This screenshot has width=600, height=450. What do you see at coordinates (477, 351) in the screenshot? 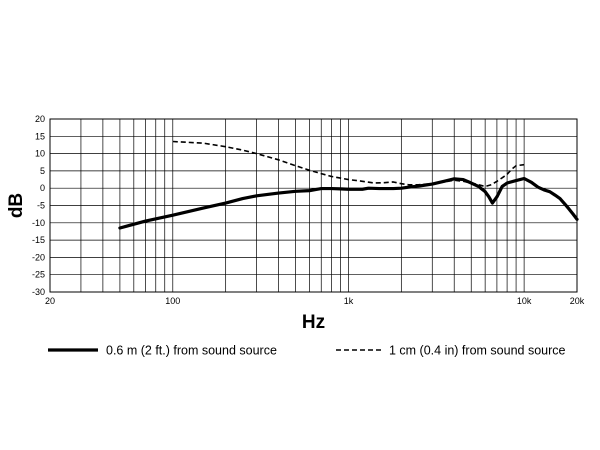
I see `legend-label-dashed: 1 cm (0.4 in) from sound source` at bounding box center [477, 351].